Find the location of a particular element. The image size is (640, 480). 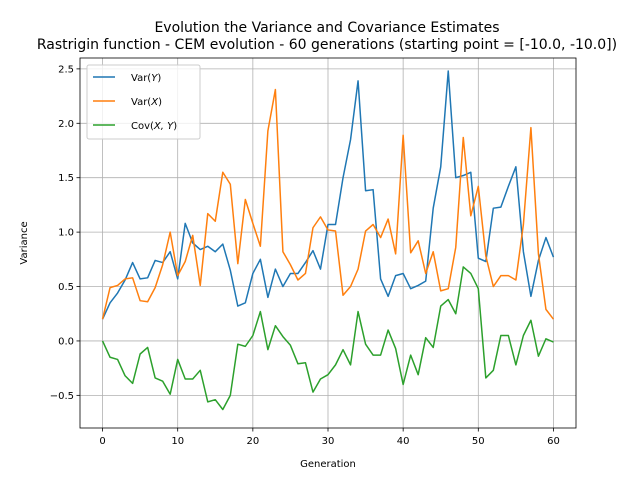

y-tick-label: 0.5 is located at coordinates (66, 287).